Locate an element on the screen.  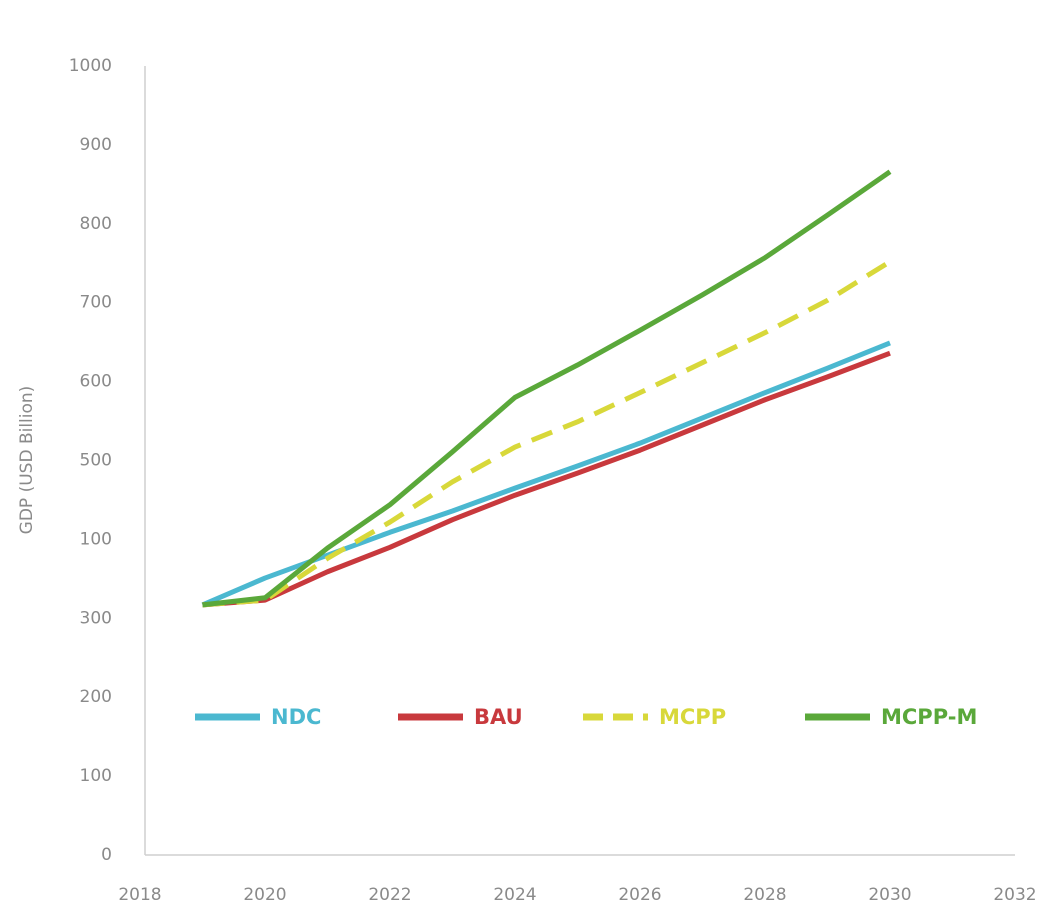
legend-label: BAU is located at coordinates (498, 717).